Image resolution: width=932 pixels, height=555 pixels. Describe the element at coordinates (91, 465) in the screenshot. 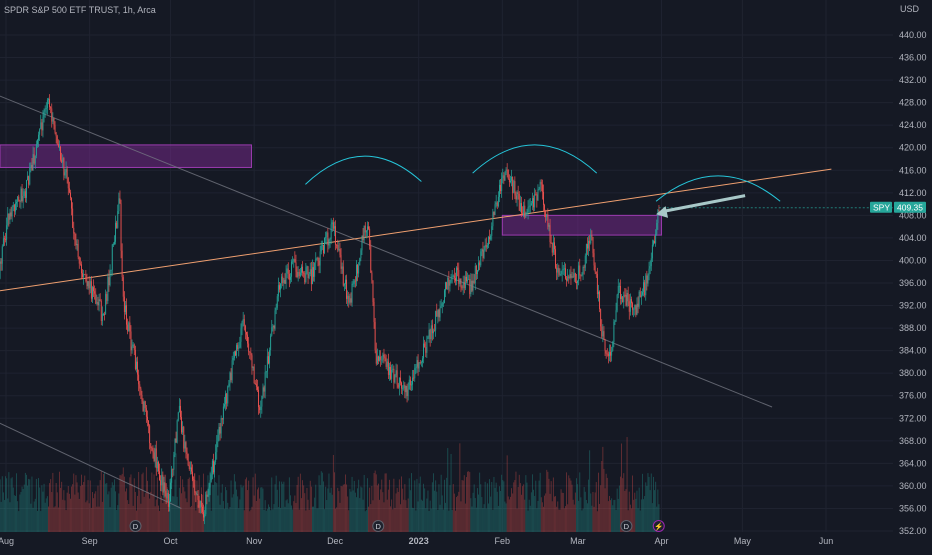

I see `gray-trendline-lower` at that location.